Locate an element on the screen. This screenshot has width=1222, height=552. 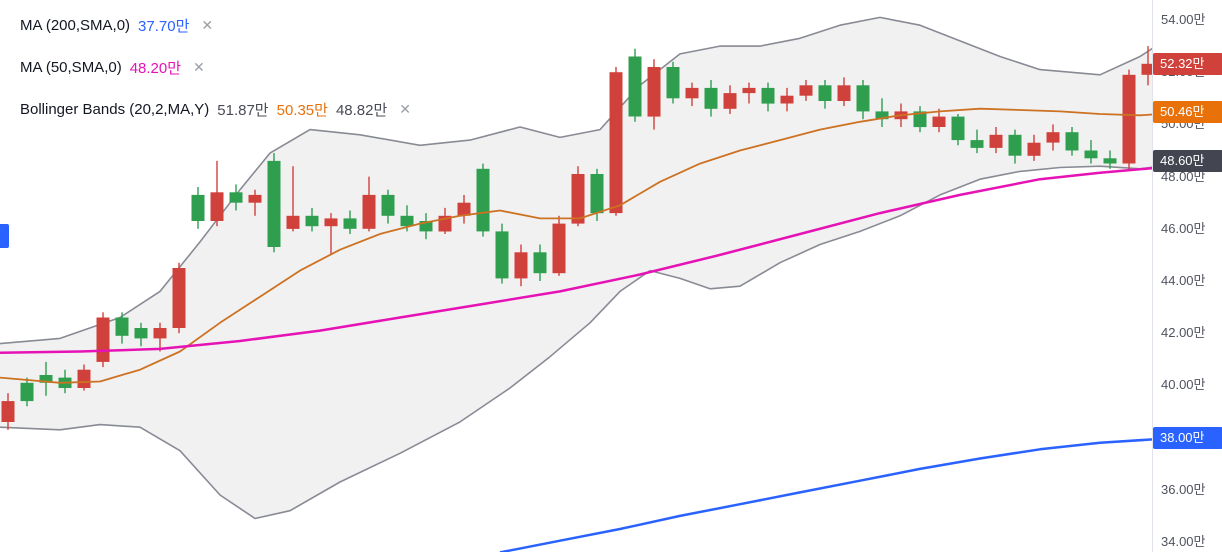
indicator-value: 51.87만 is located at coordinates (243, 110).